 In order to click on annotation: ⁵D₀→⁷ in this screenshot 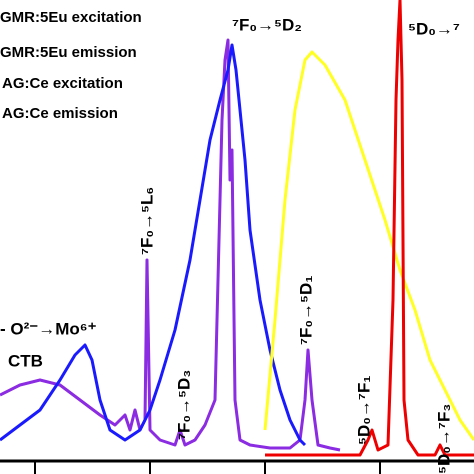, I will do `click(434, 28)`.